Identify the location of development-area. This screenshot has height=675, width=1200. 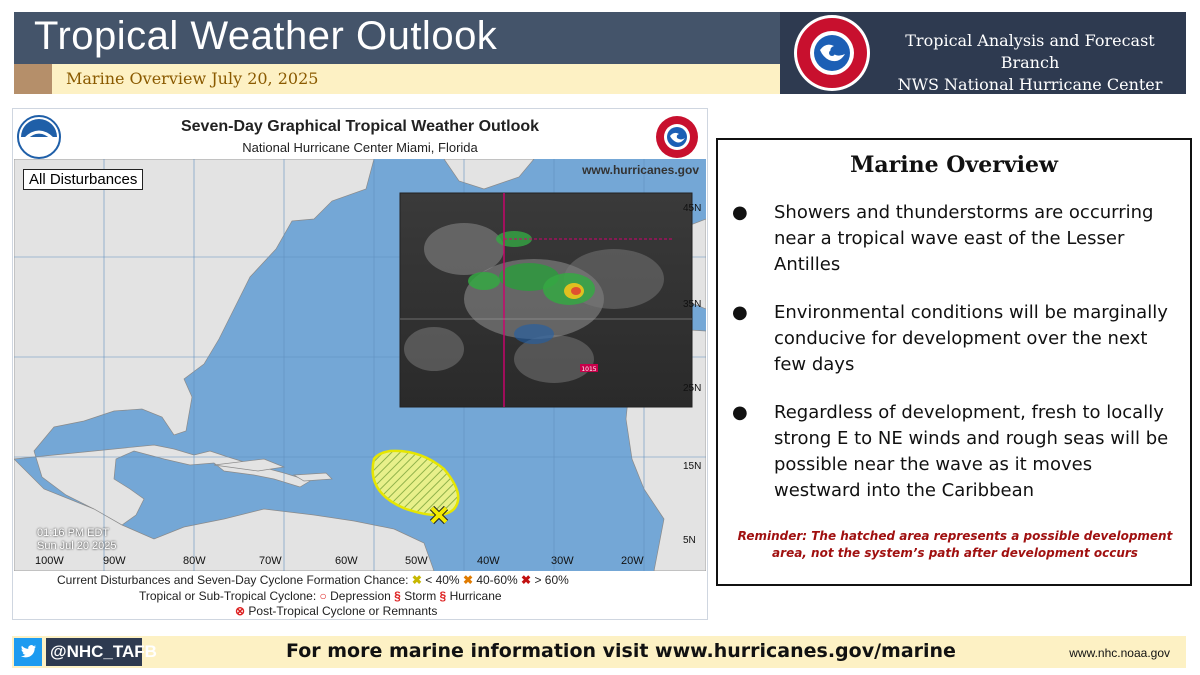
(415, 483).